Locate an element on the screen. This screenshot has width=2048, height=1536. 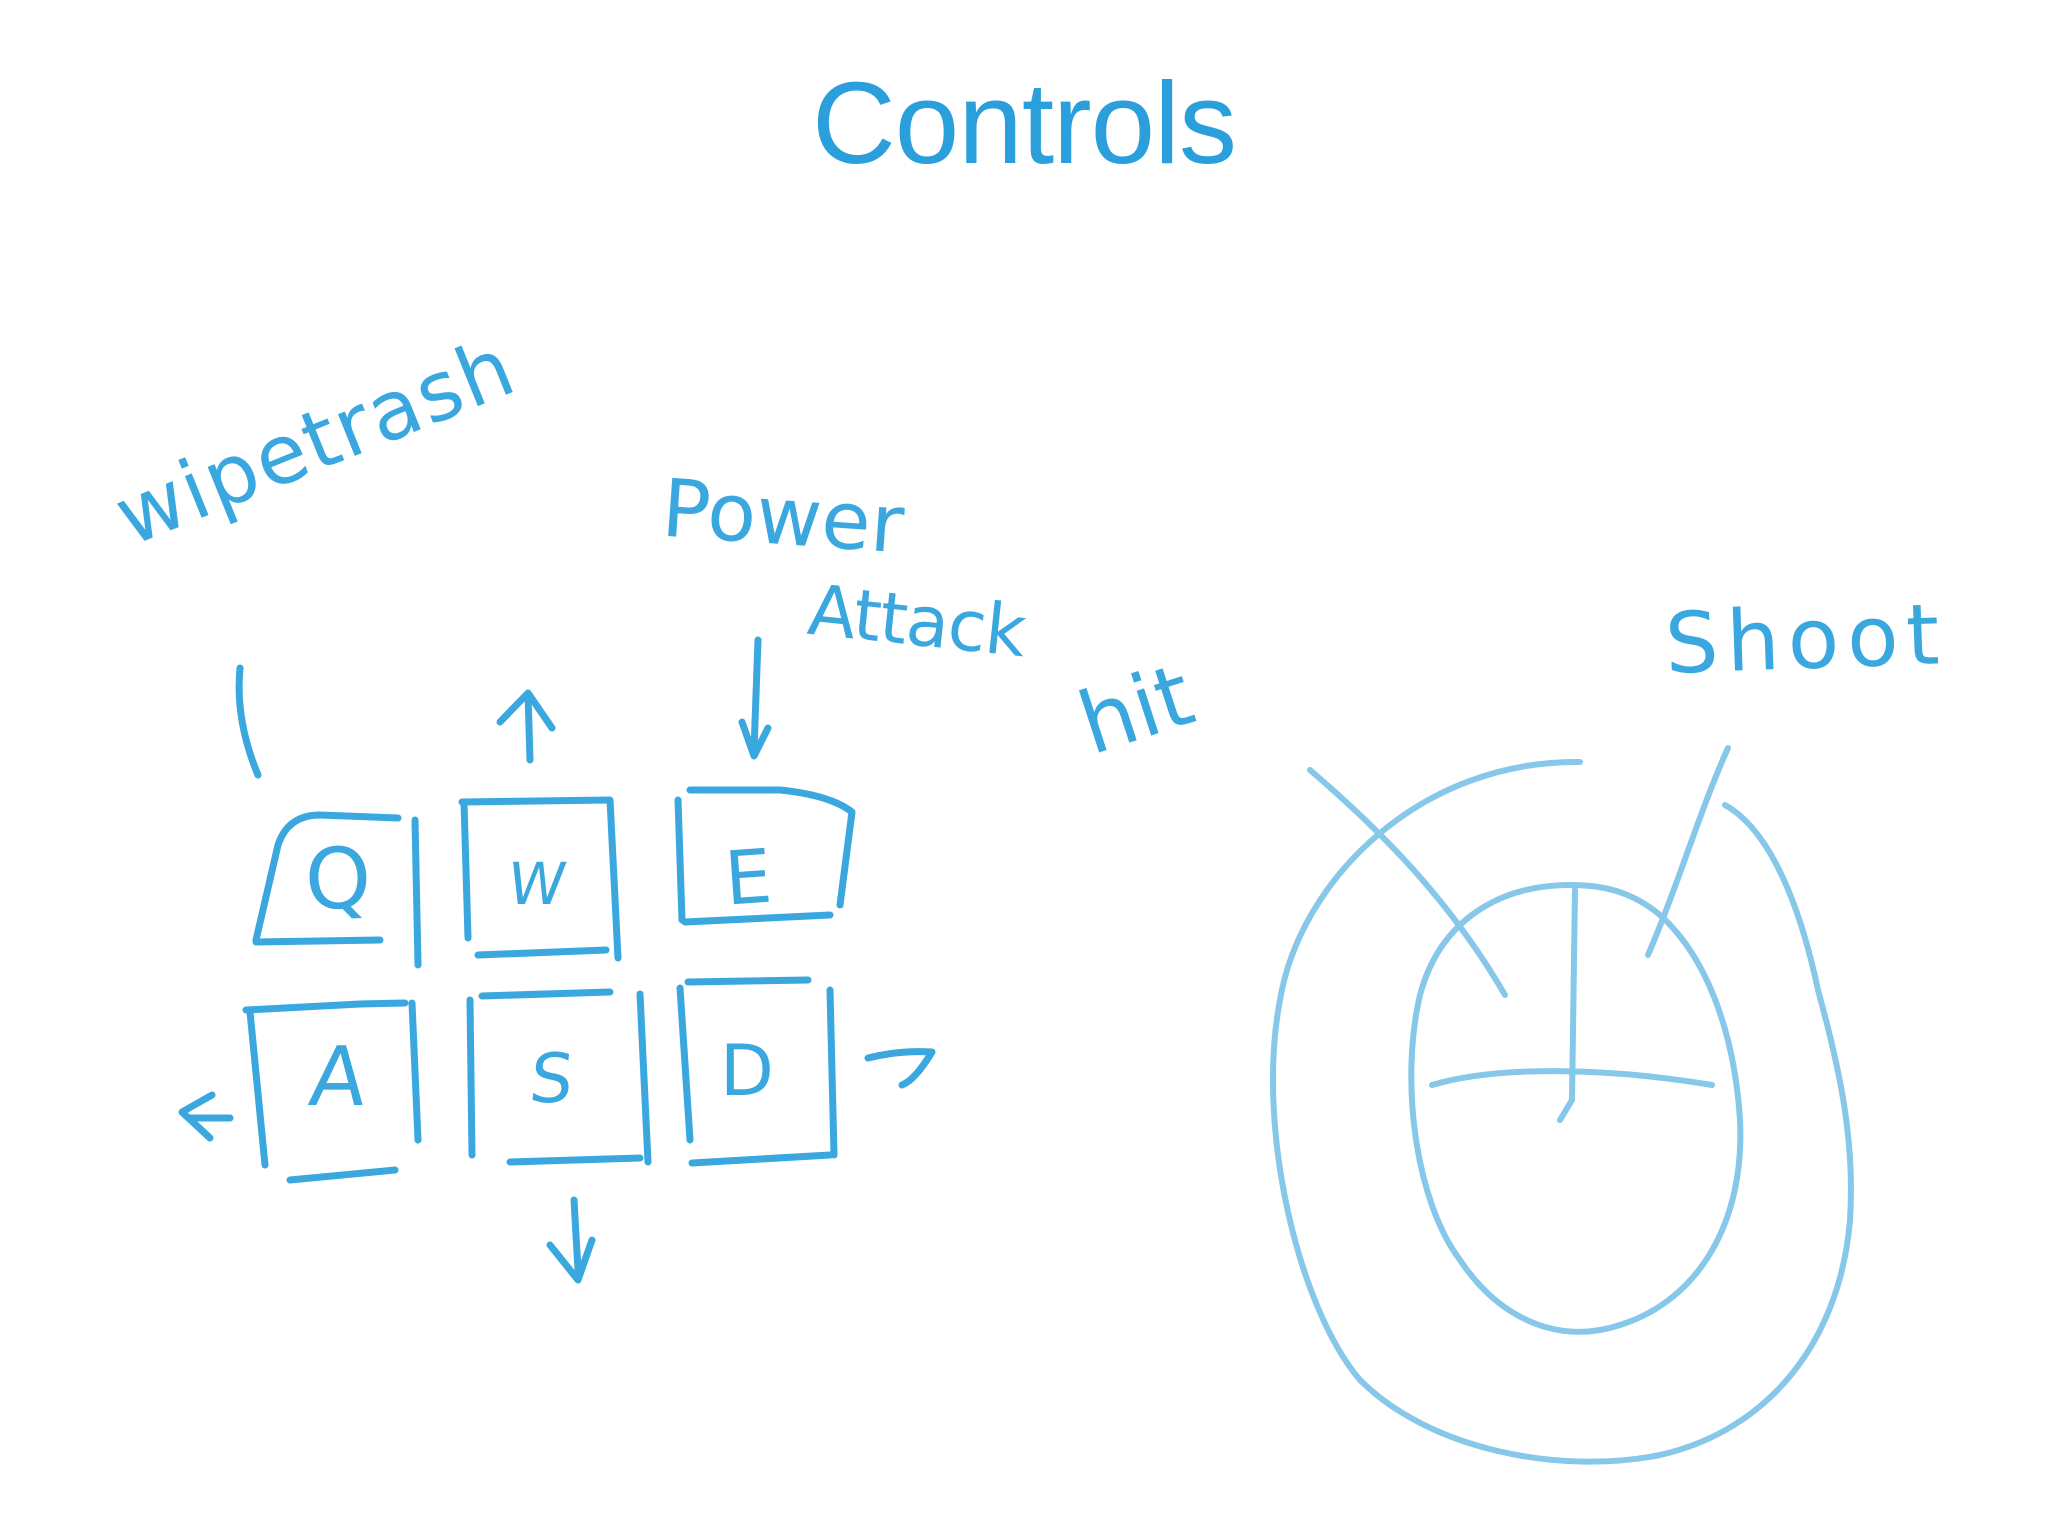
power-attack-pointer is located at coordinates (755, 698).